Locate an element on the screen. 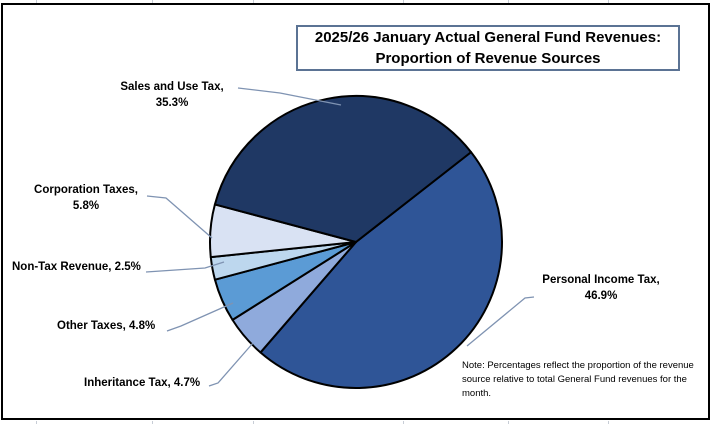 This screenshot has width=712, height=424. pie-slice-sales-and-use-tax is located at coordinates (343, 169).